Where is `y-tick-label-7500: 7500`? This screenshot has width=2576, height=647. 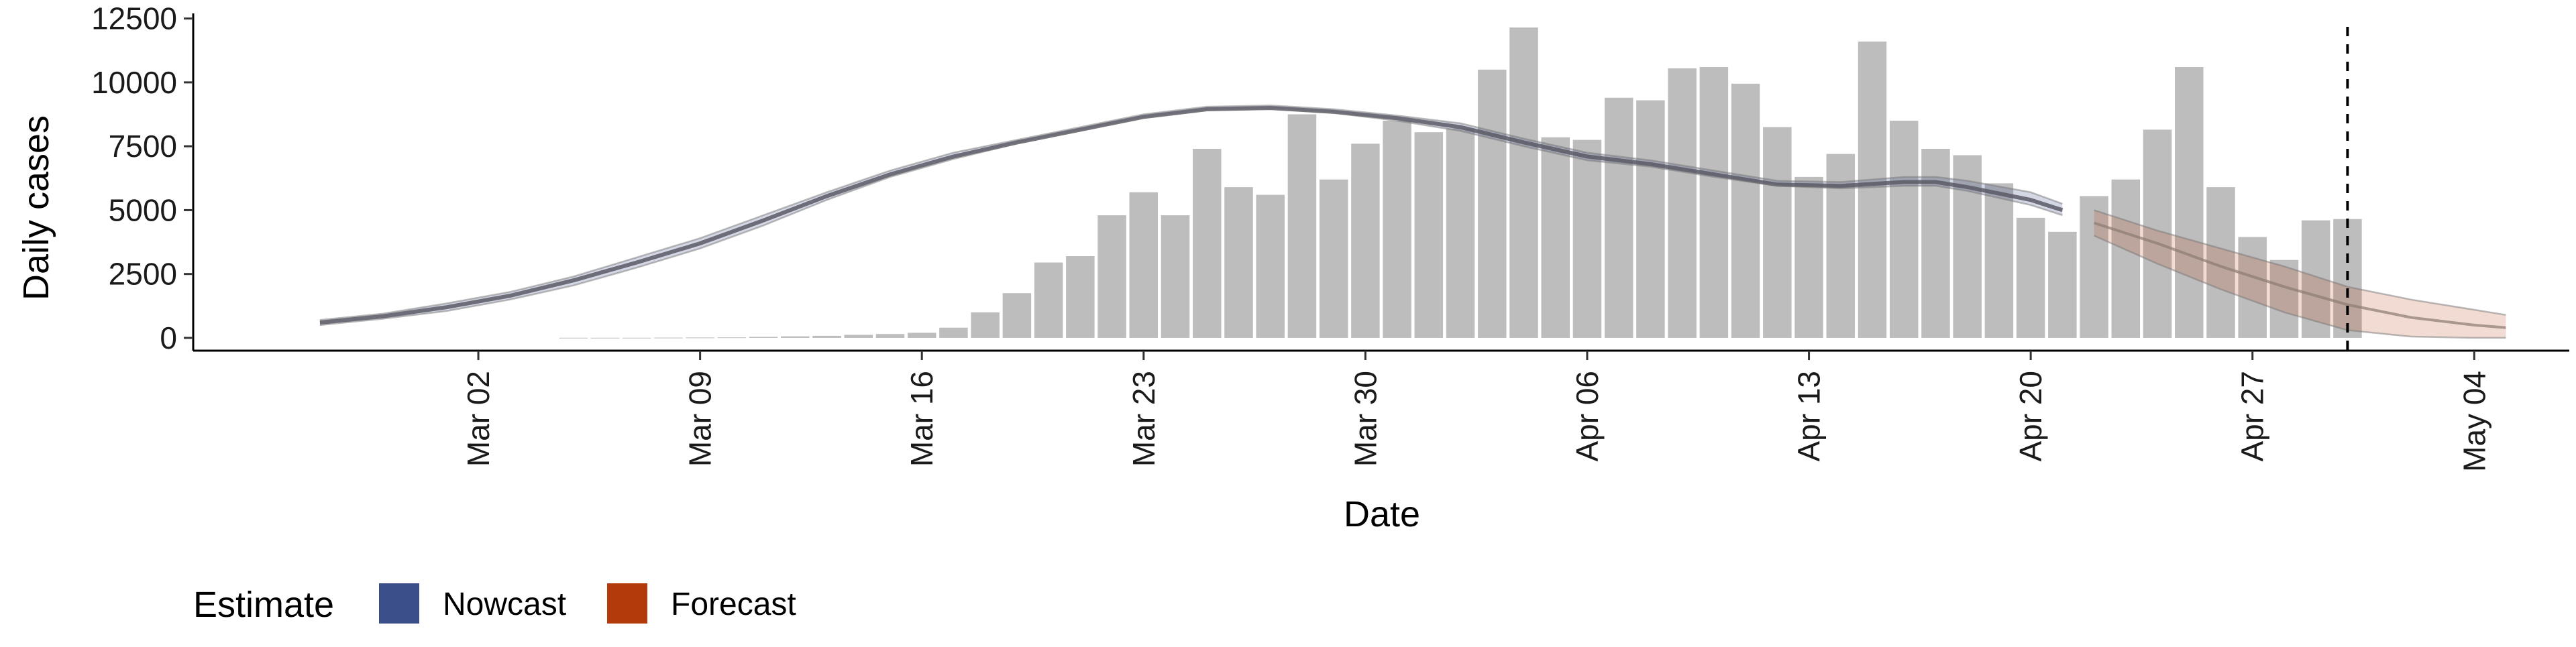
y-tick-label-7500: 7500 is located at coordinates (143, 146).